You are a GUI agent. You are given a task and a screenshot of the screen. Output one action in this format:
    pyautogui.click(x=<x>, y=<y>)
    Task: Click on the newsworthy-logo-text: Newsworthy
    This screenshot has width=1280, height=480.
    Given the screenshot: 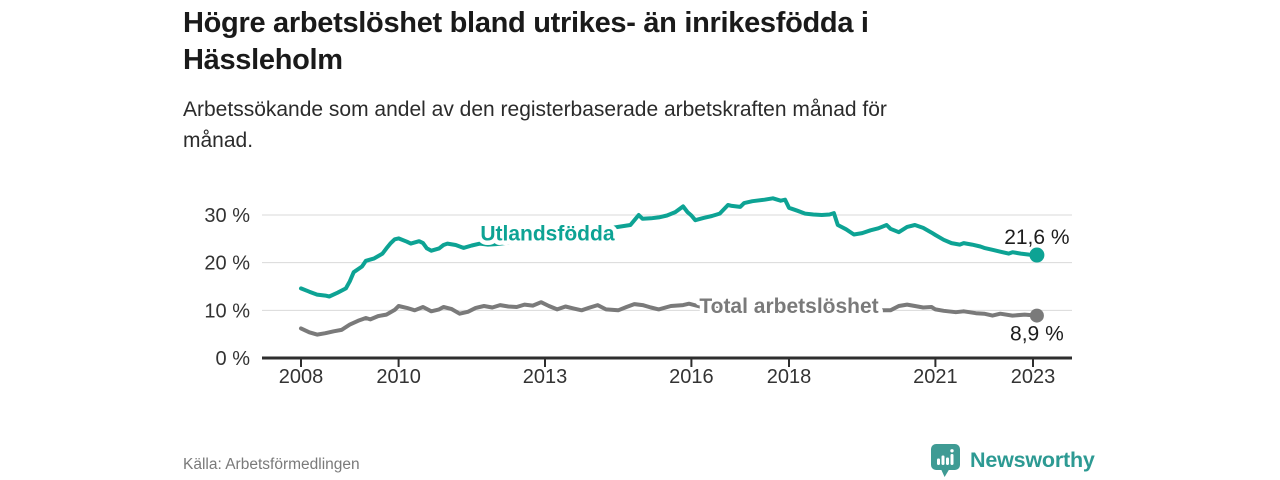 What is the action you would take?
    pyautogui.click(x=1032, y=459)
    